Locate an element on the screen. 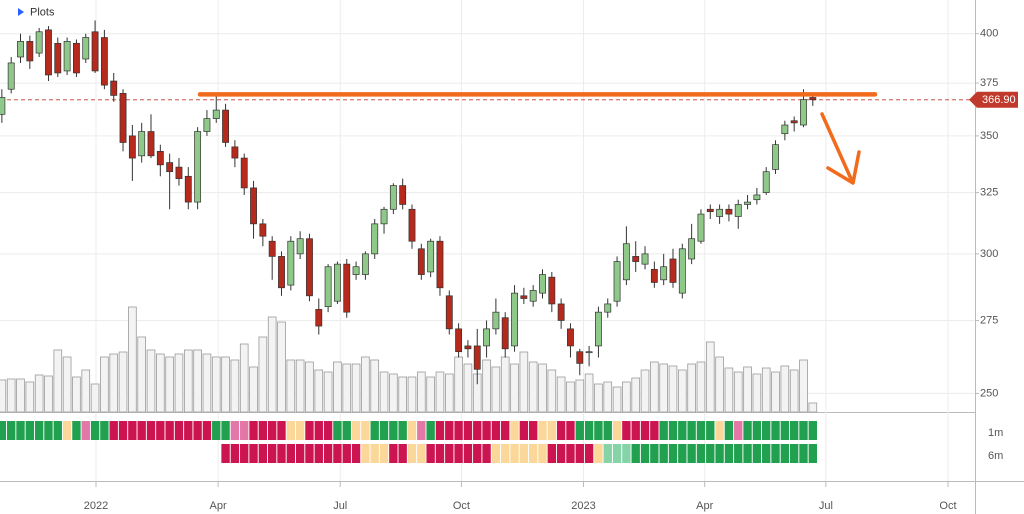 This screenshot has width=1024, height=514. legend: Plots is located at coordinates (36, 12).